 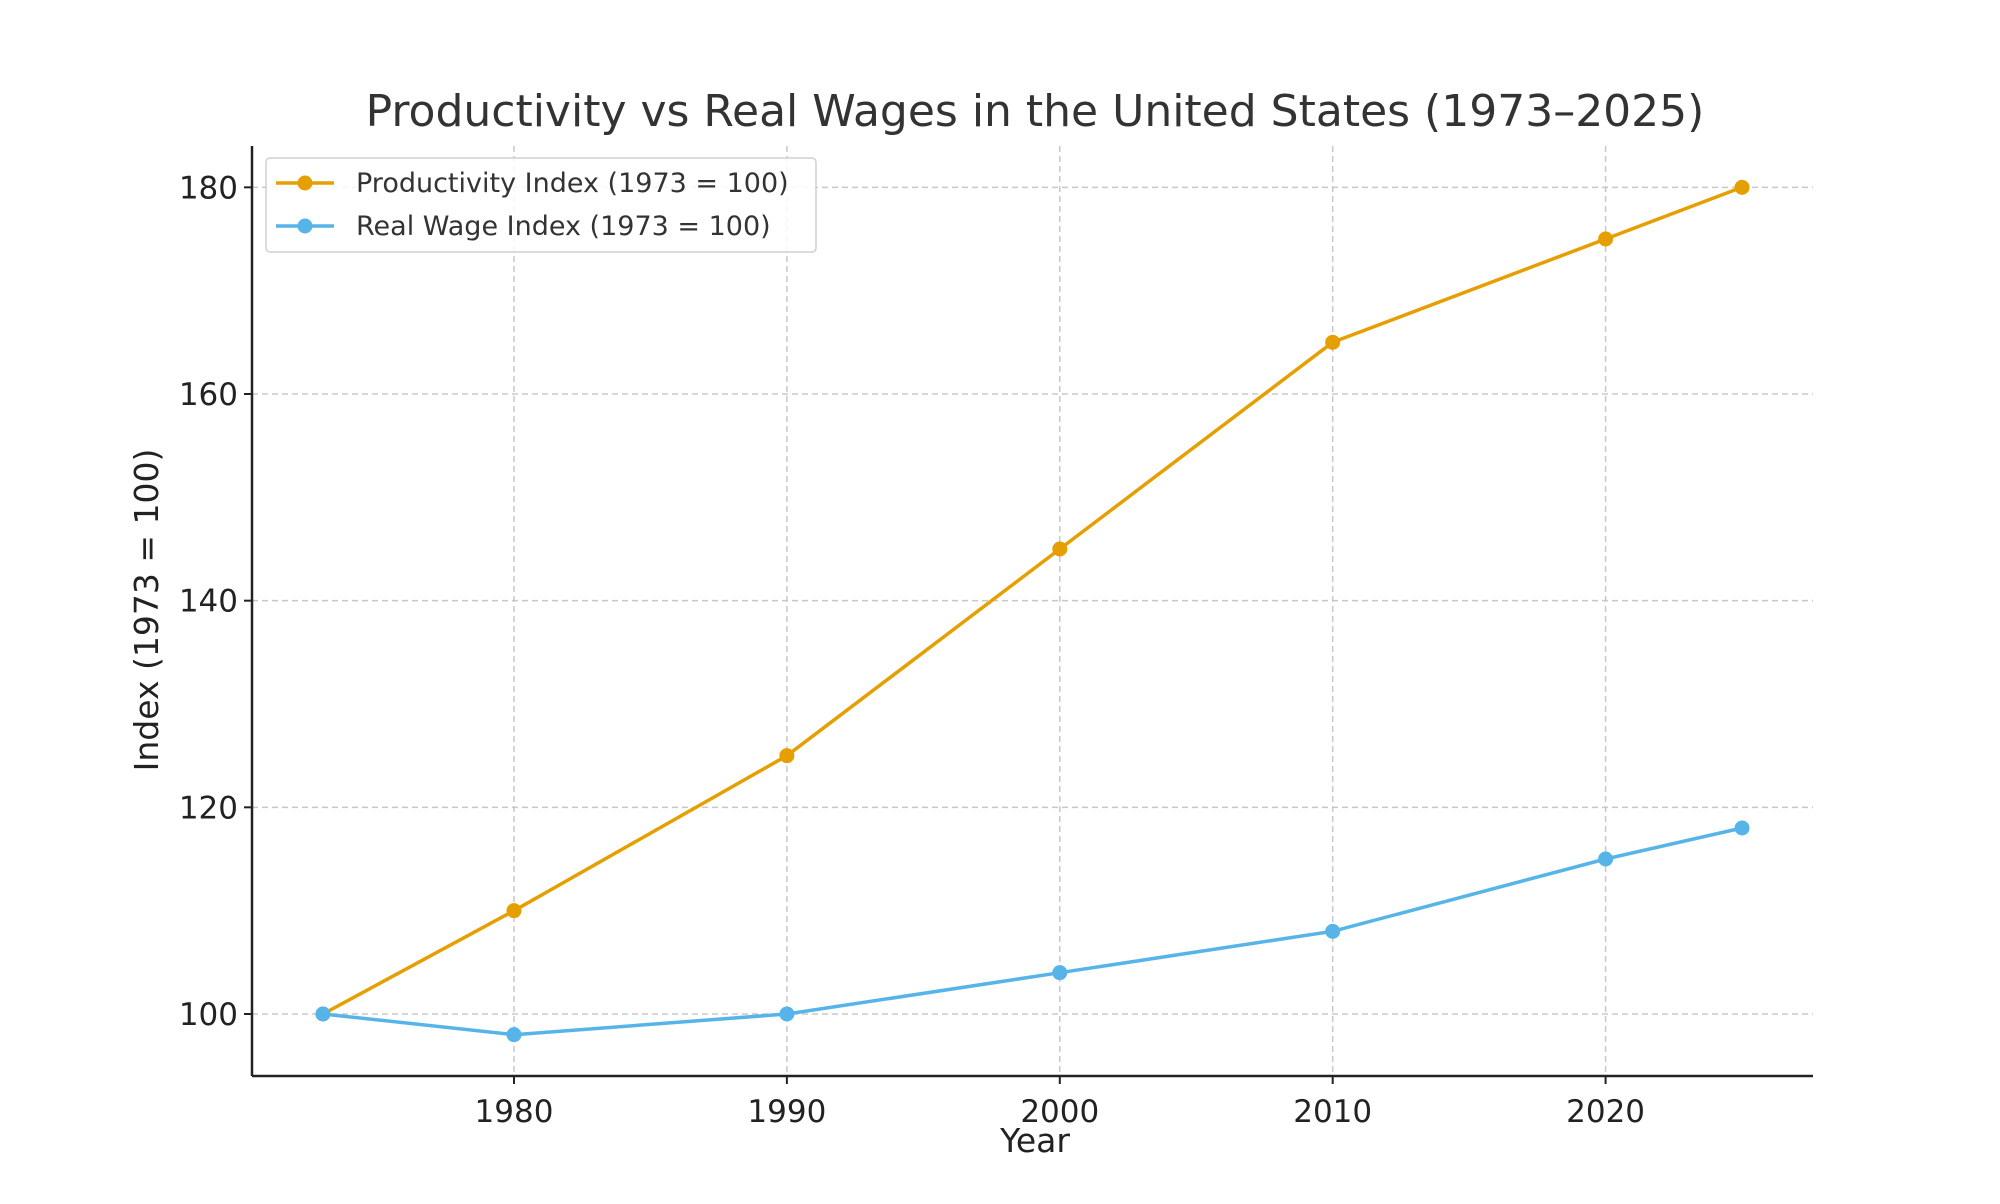 What do you see at coordinates (208, 808) in the screenshot?
I see `y-tick-label: 120` at bounding box center [208, 808].